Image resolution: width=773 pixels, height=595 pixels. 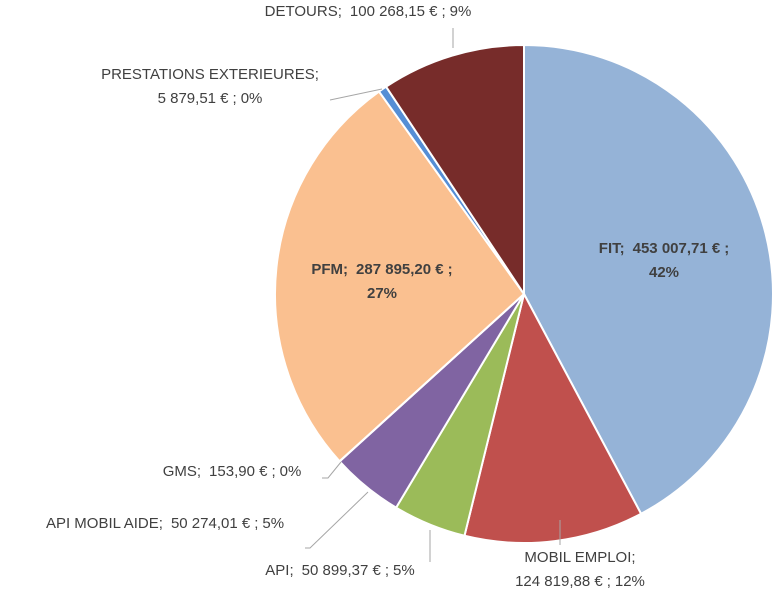 What do you see at coordinates (301, 11) in the screenshot?
I see `label-part: DETOURS` at bounding box center [301, 11].